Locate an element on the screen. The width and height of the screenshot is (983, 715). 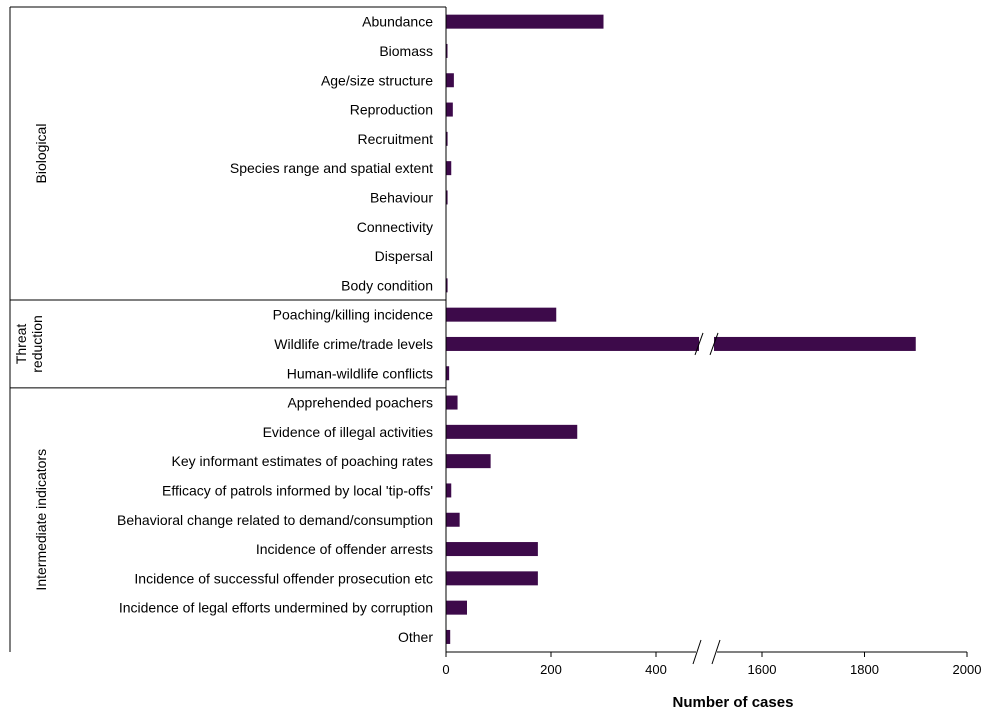
category-label: Biomass is located at coordinates (406, 51).